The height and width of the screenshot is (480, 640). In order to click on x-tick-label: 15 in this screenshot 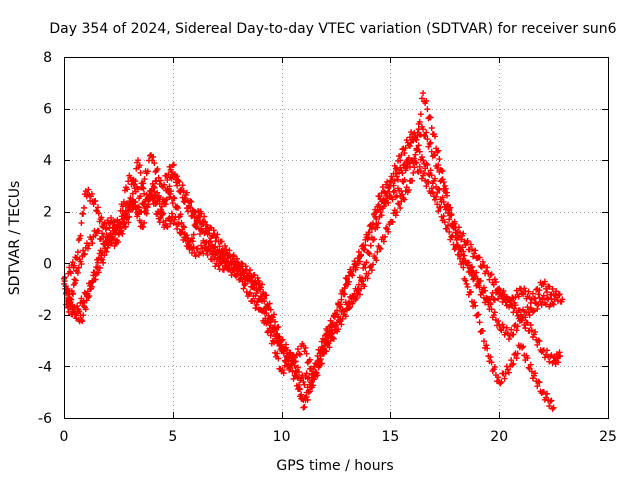, I will do `click(390, 437)`.